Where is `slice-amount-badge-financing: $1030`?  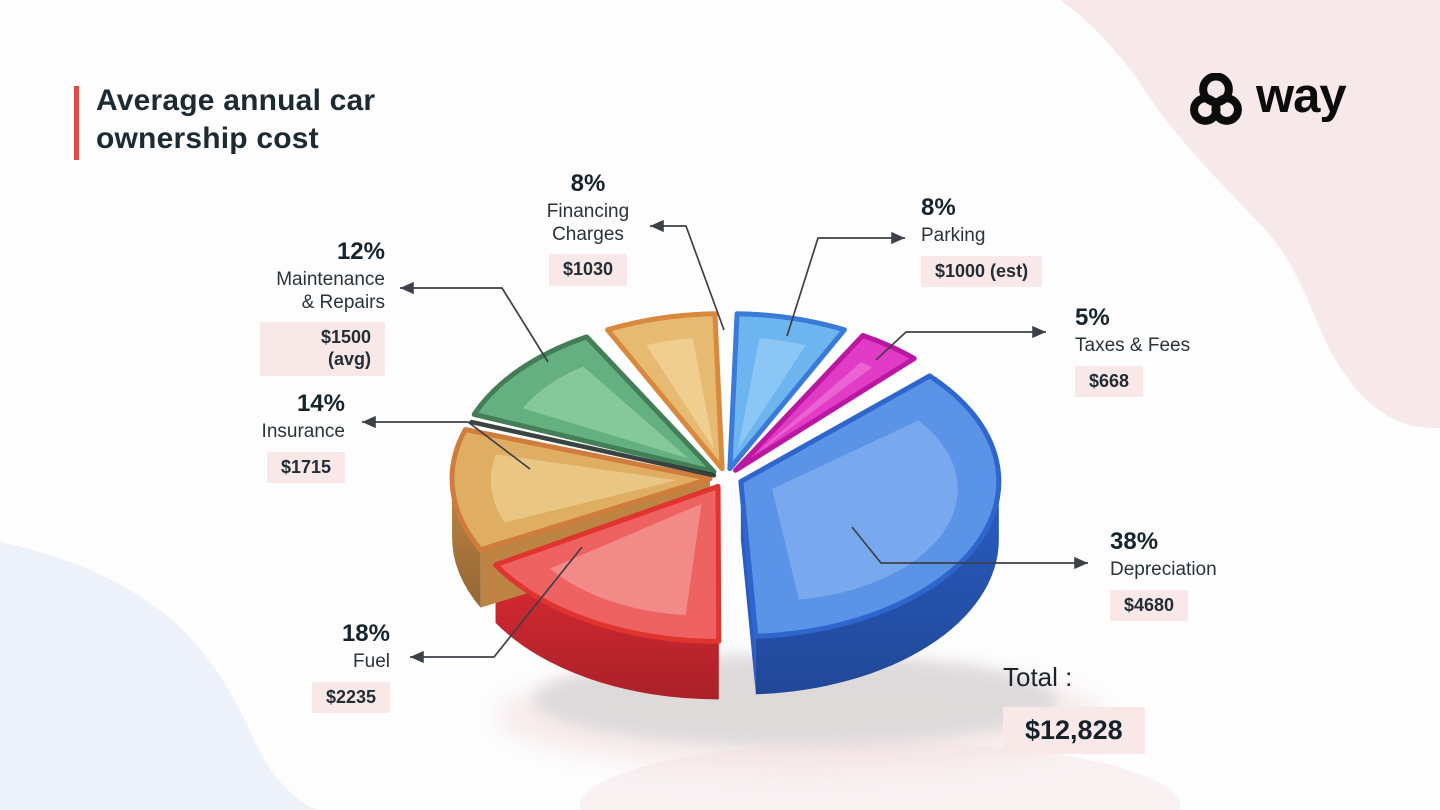 slice-amount-badge-financing: $1030 is located at coordinates (588, 270).